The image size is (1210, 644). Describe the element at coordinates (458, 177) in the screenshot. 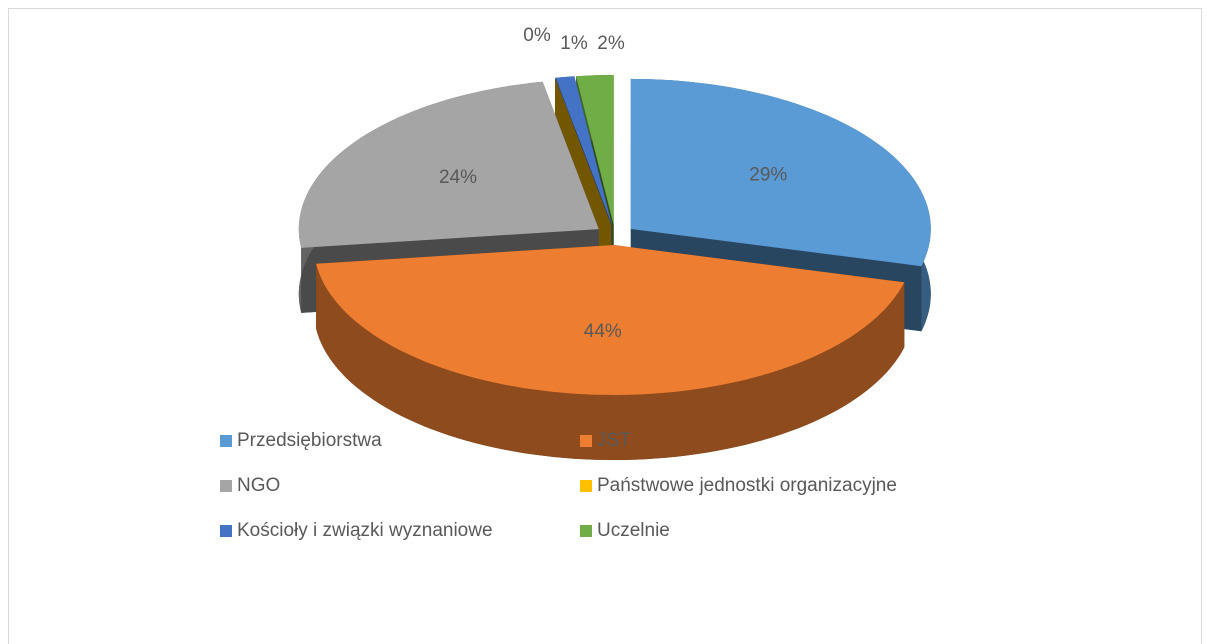

I see `data-label: 24%` at that location.